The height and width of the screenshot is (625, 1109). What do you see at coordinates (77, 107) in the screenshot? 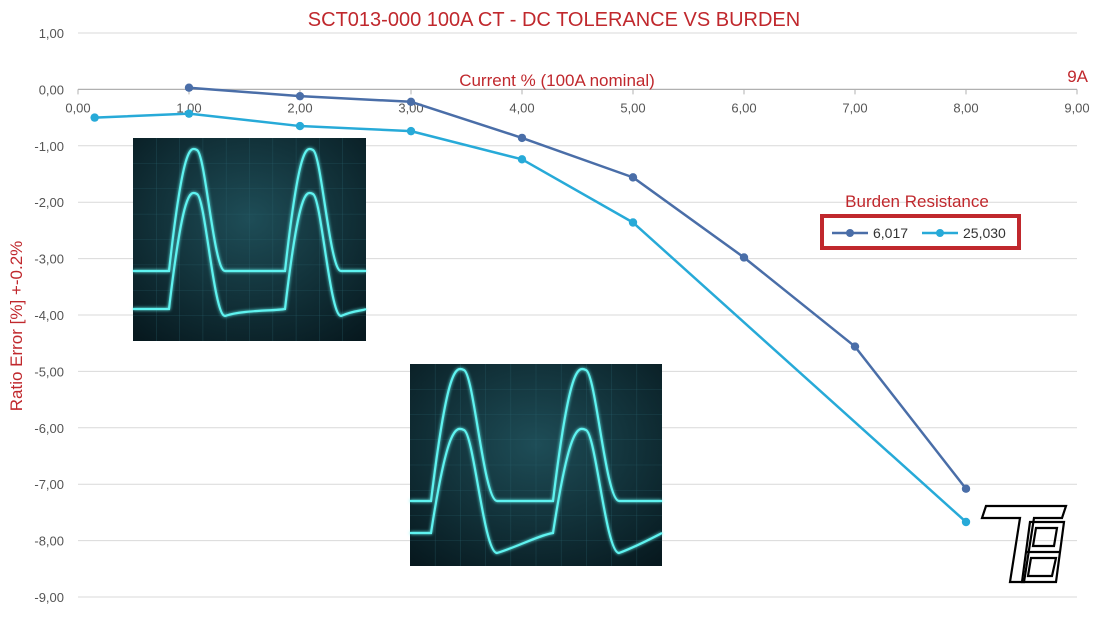
I see `x-tick-label: 0,00` at bounding box center [77, 107].